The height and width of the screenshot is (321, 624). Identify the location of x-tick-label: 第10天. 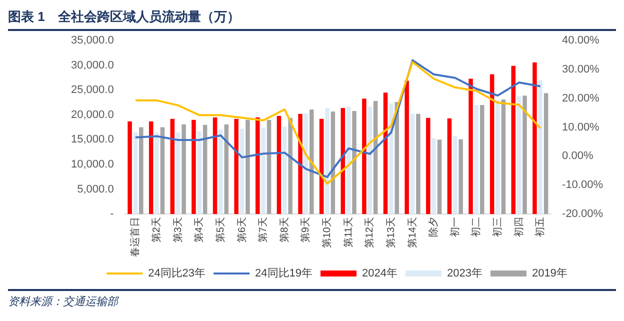
(327, 232).